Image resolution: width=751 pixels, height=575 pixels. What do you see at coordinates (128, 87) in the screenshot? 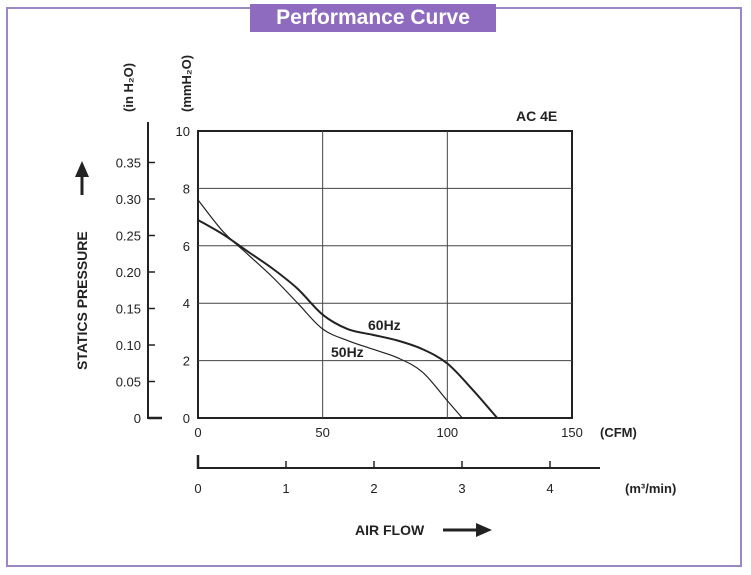
I see `y-secondary-unit: (in H₂O)` at bounding box center [128, 87].